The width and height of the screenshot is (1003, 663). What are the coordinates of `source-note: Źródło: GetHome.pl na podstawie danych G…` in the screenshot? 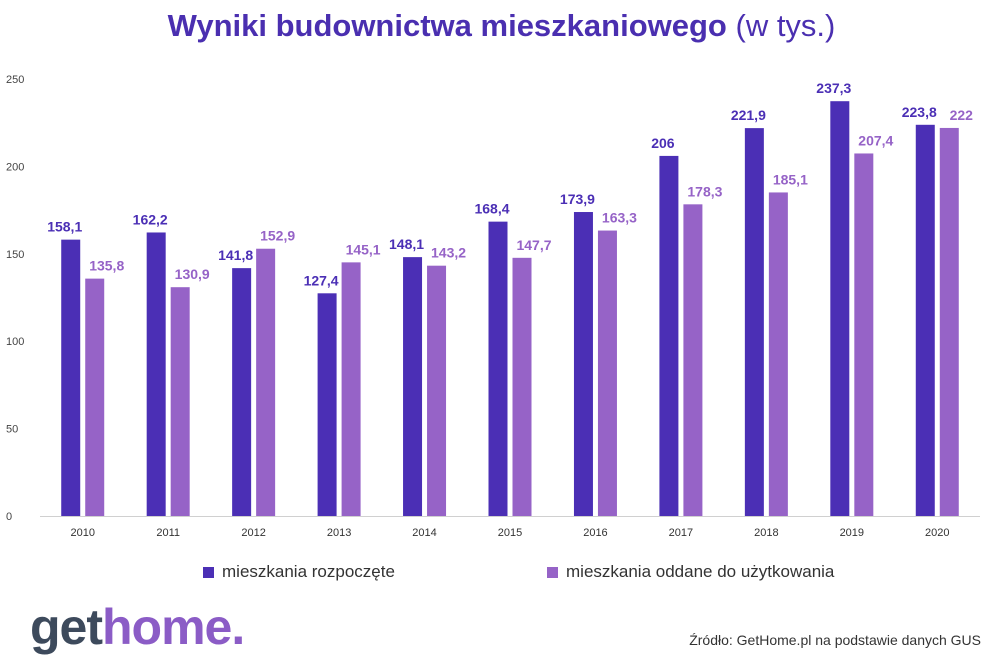 It's located at (835, 640).